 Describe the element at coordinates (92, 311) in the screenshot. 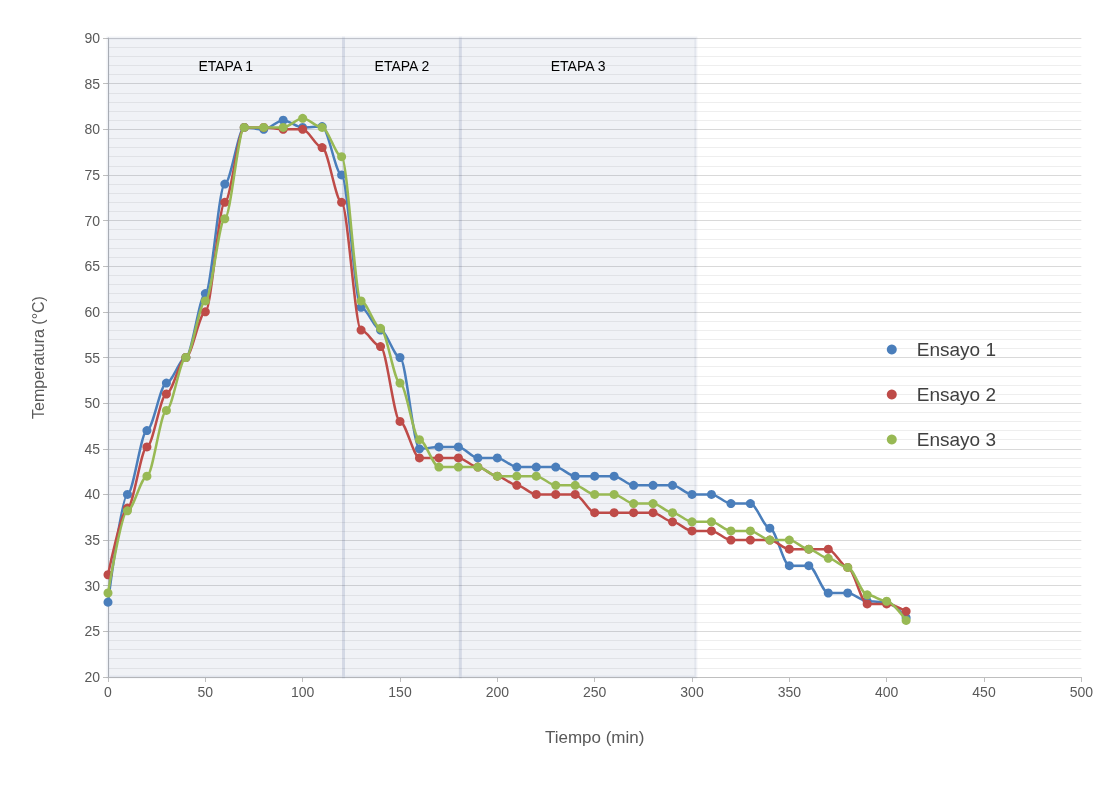

I see `y-tick-label: 60` at that location.